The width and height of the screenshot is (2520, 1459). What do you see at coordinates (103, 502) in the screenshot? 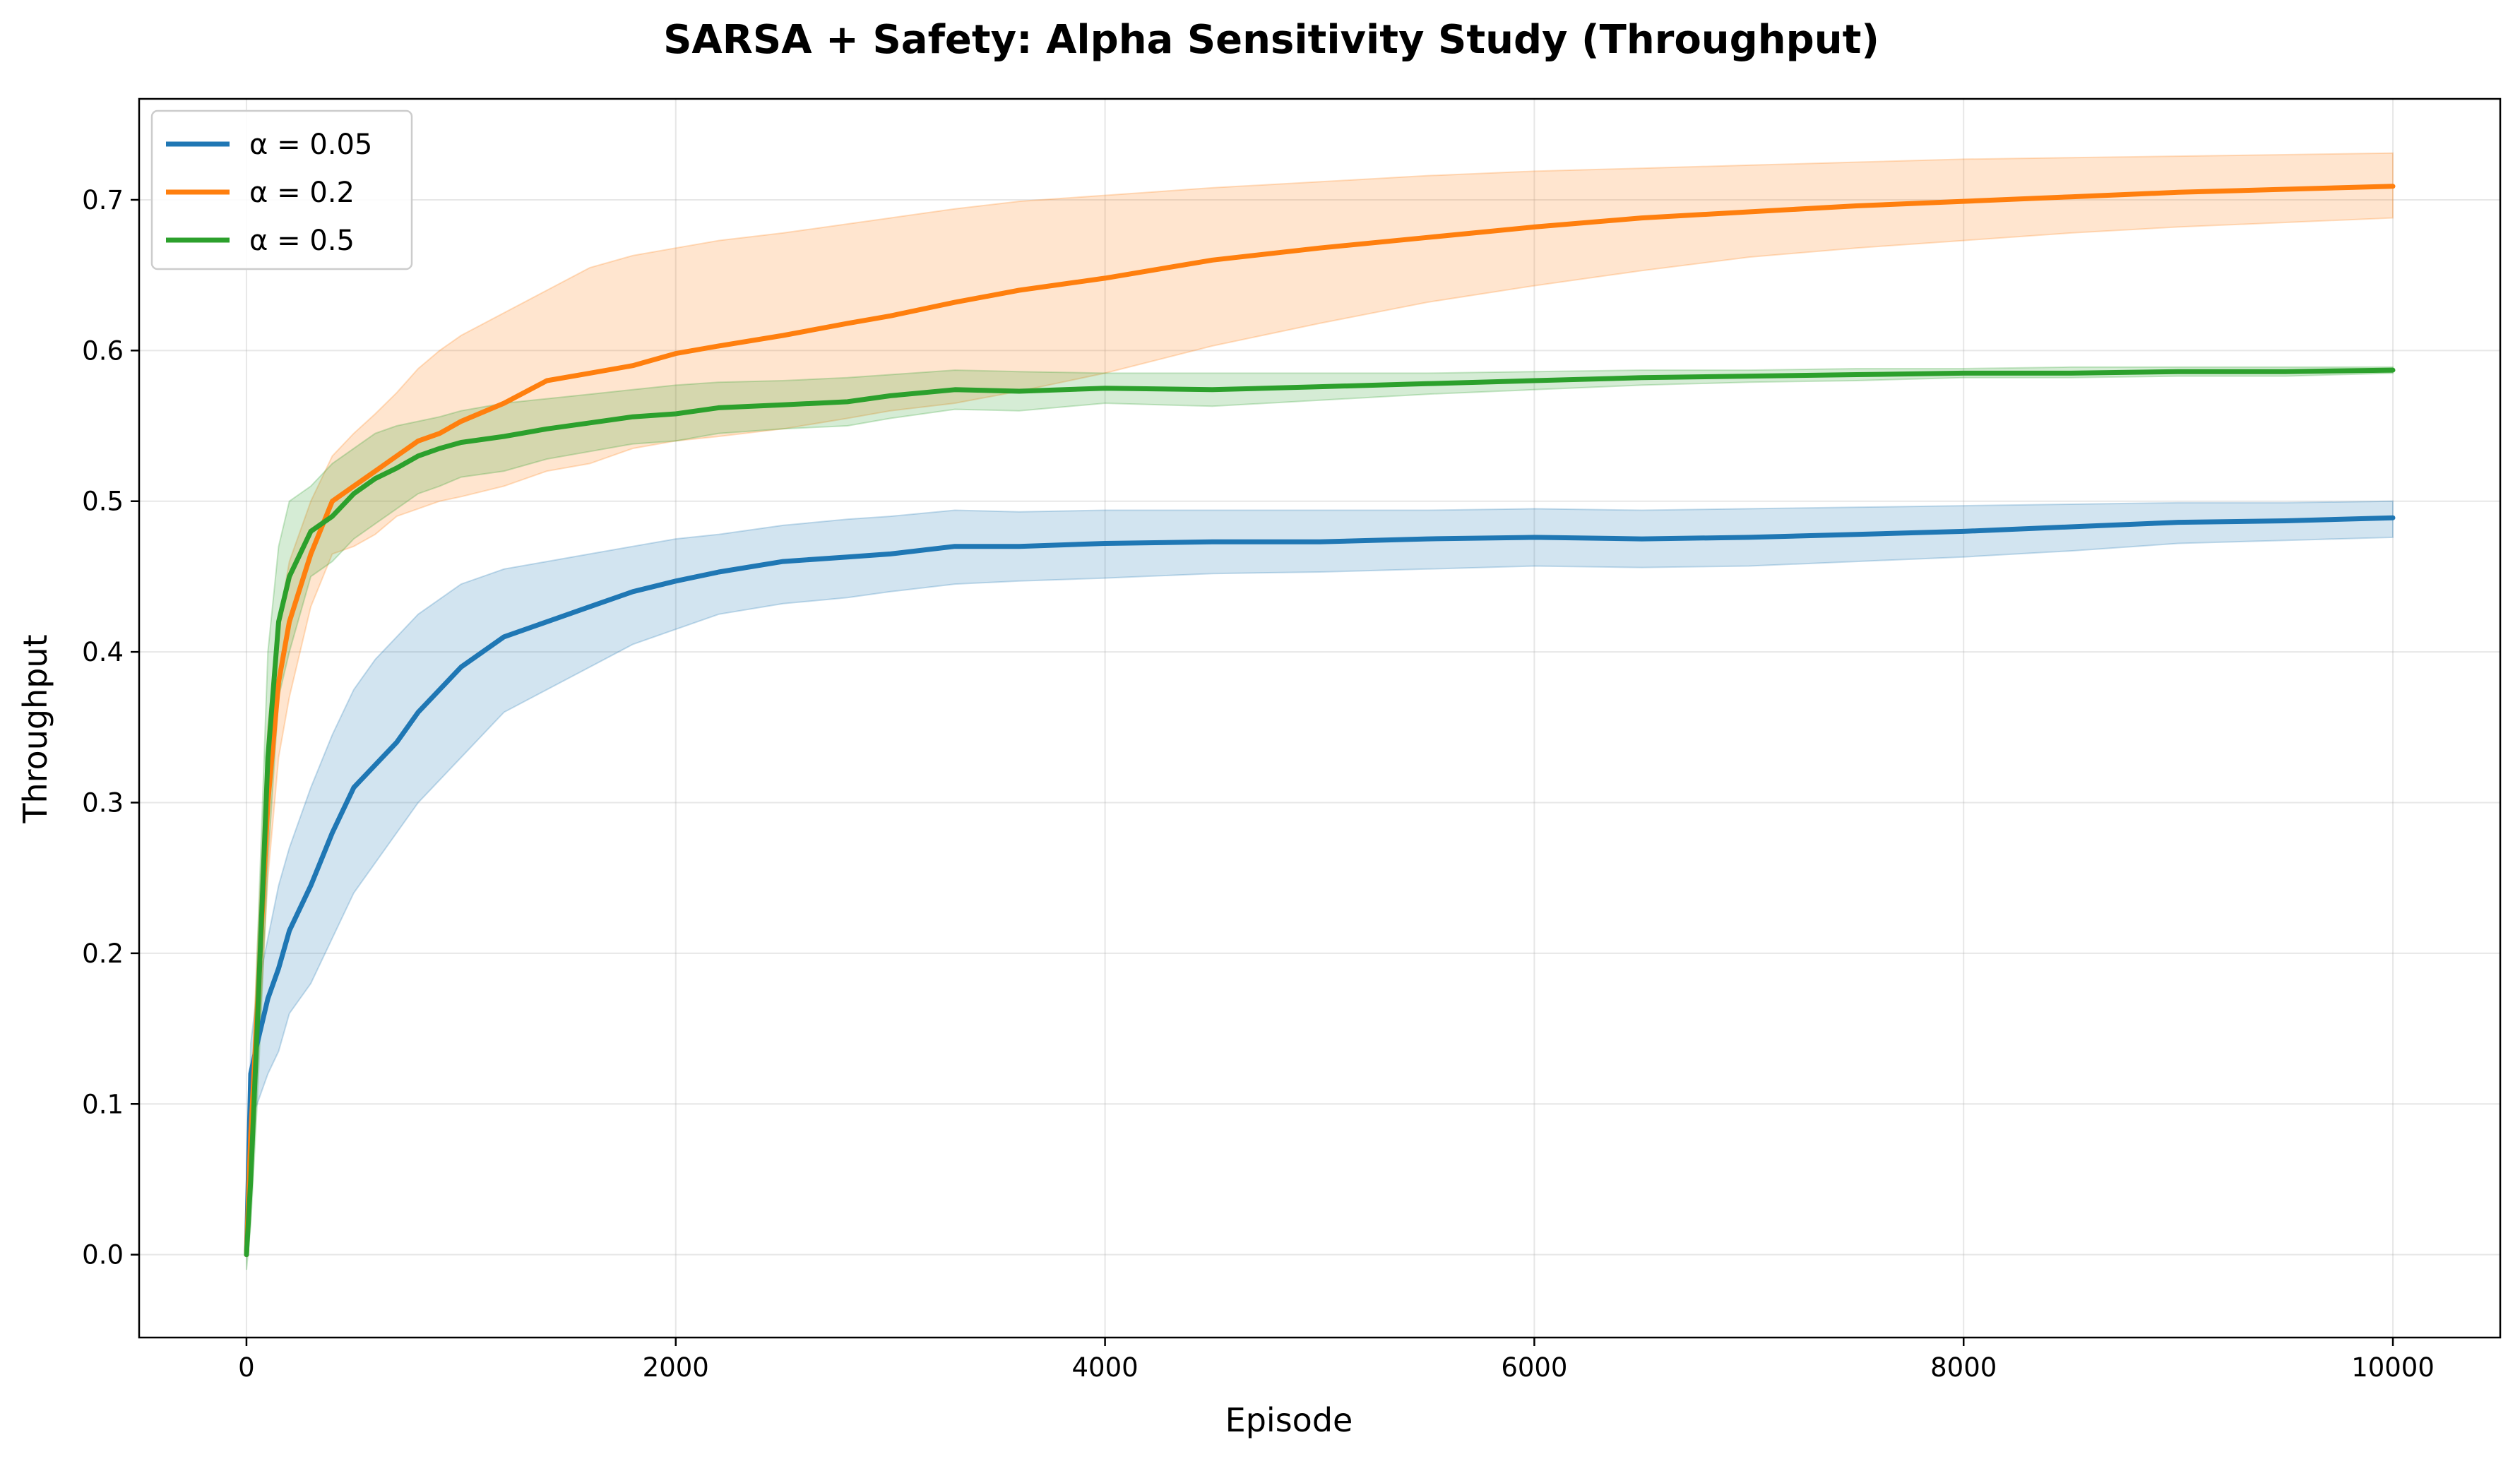
I see `y-tick-label: 0.5` at bounding box center [103, 502].